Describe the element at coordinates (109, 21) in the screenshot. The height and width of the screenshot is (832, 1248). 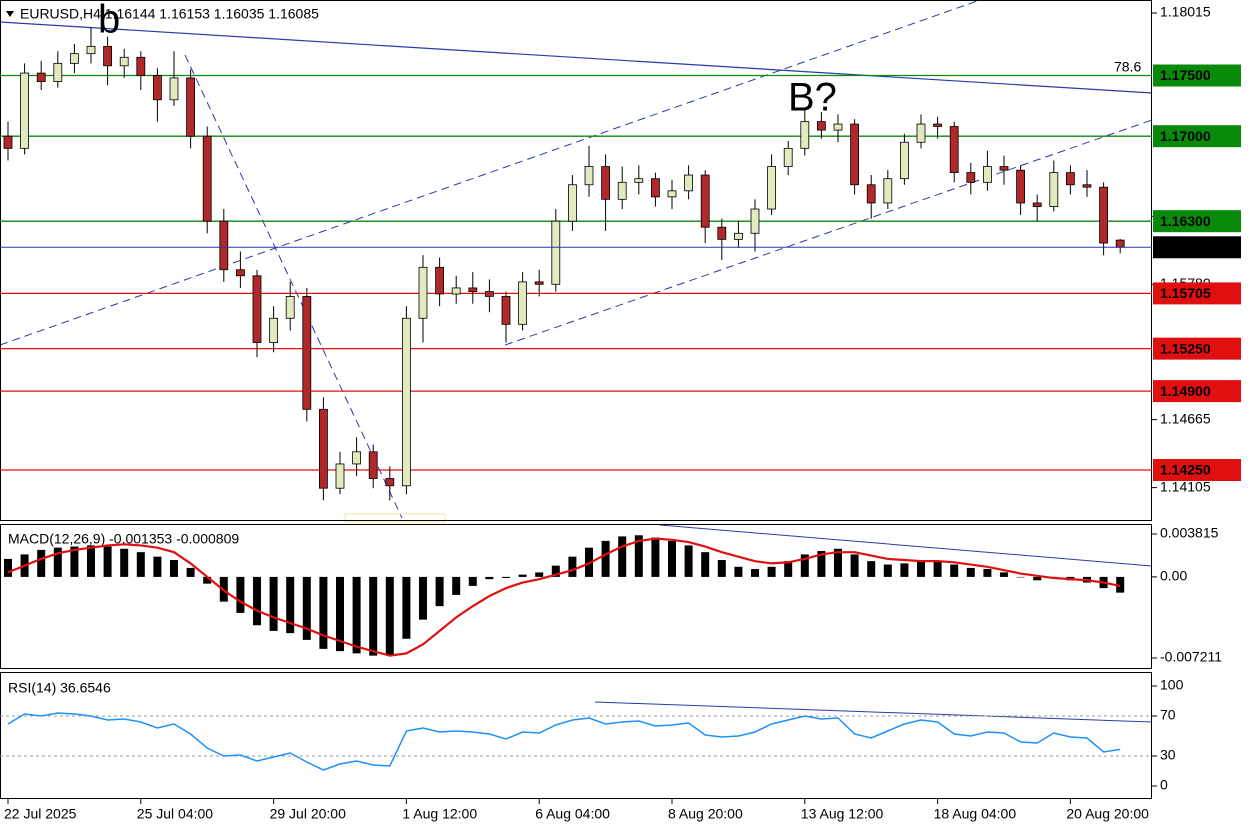
I see `wave-label: b` at that location.